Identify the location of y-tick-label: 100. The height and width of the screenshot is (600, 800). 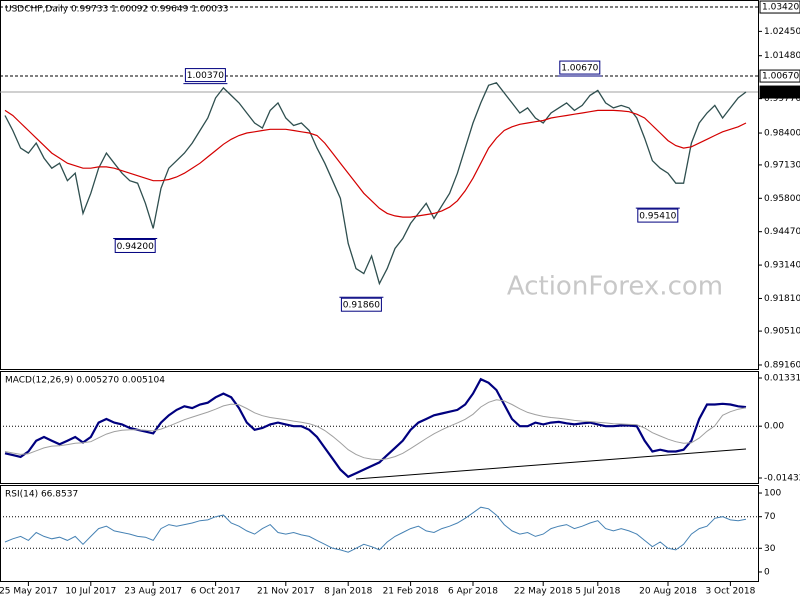
(772, 494).